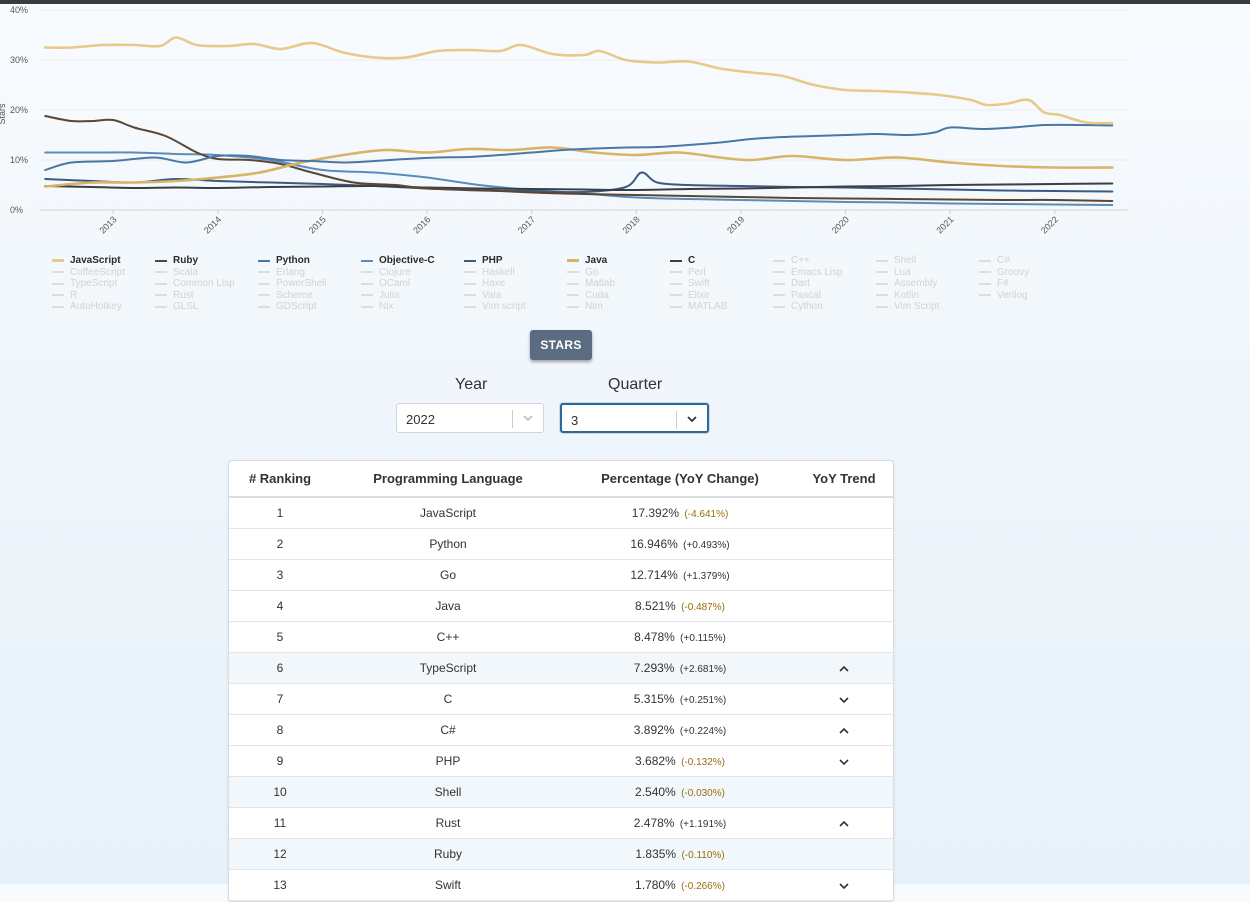  I want to click on percentage-cell: 7.293% (+2.681%), so click(680, 668).